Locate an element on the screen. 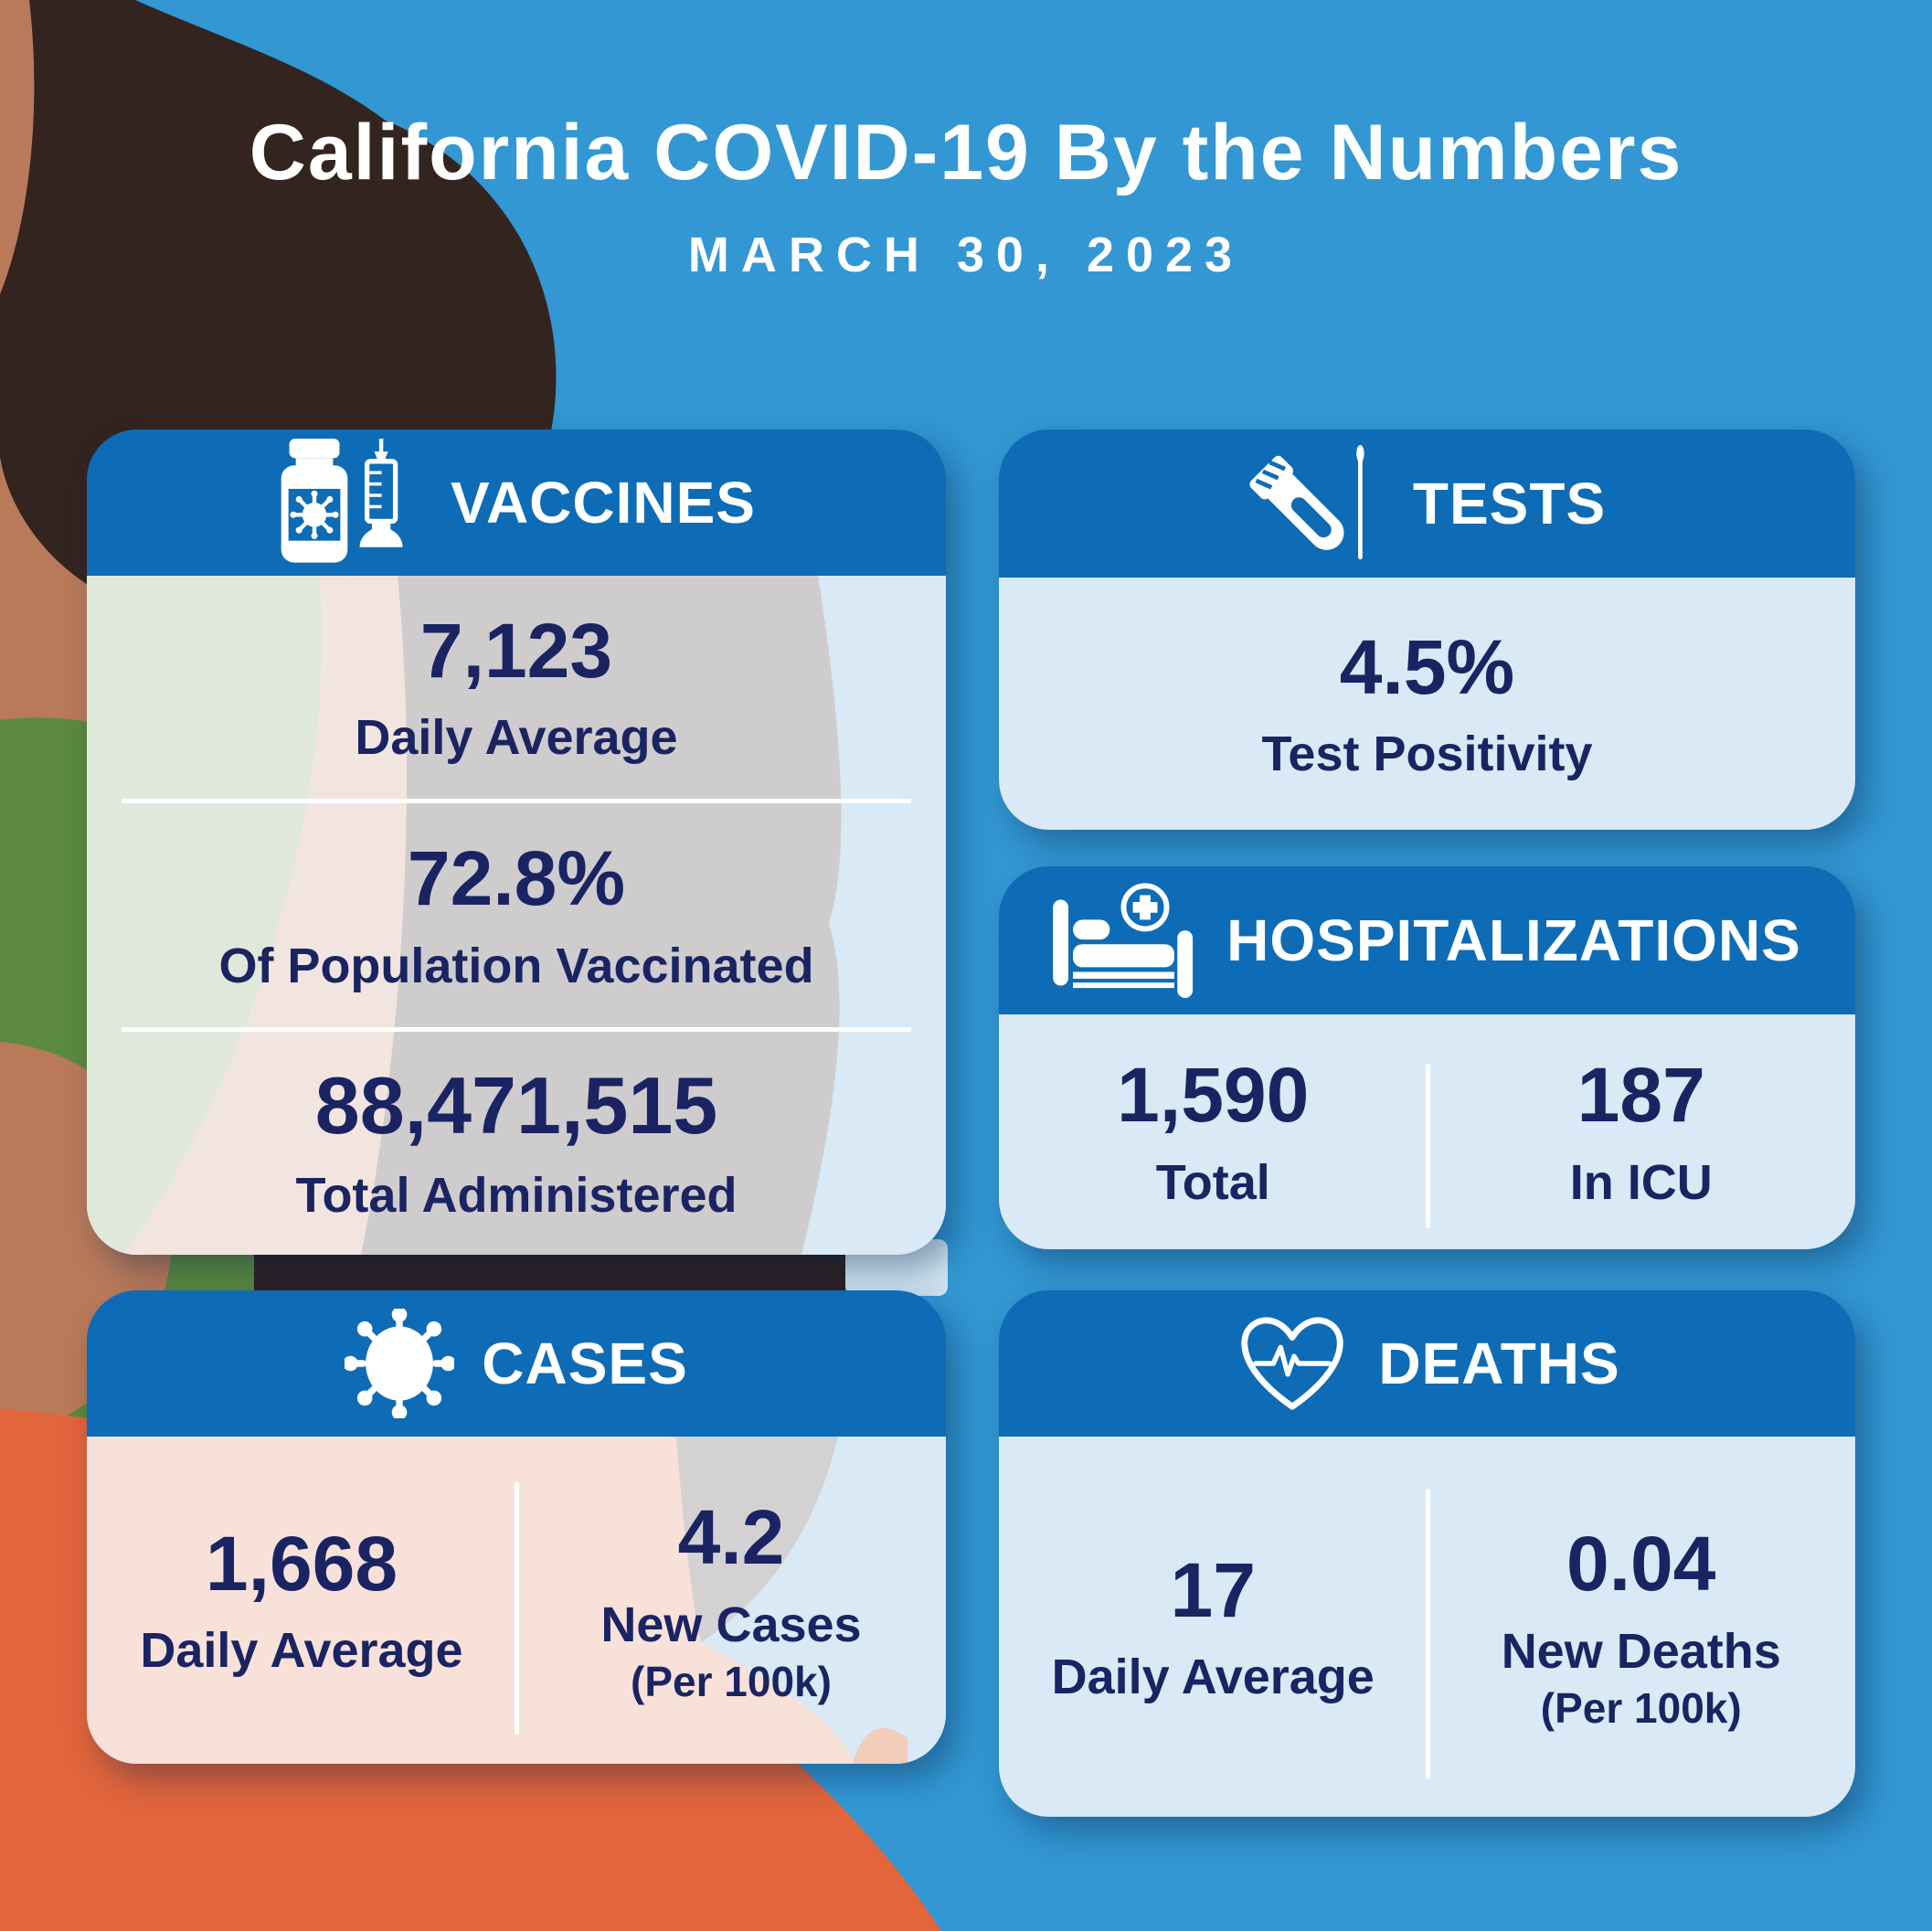 This screenshot has width=1932, height=1931. cases-daily-average-value: 1,668 is located at coordinates (301, 1563).